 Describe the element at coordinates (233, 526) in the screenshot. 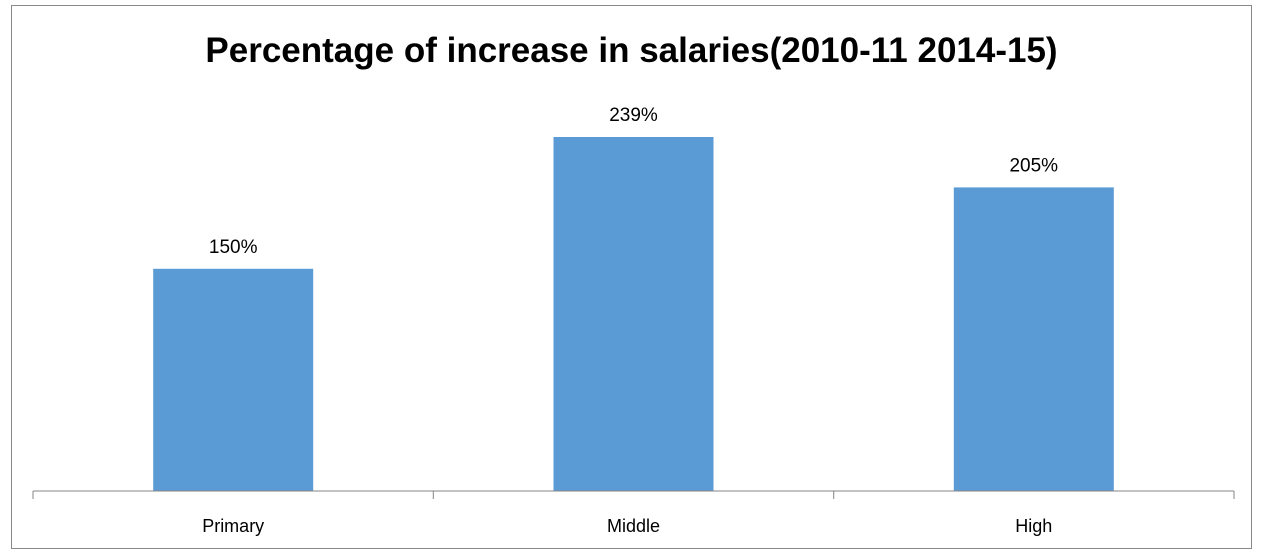

I see `x-tick-label-primary: Primary` at that location.